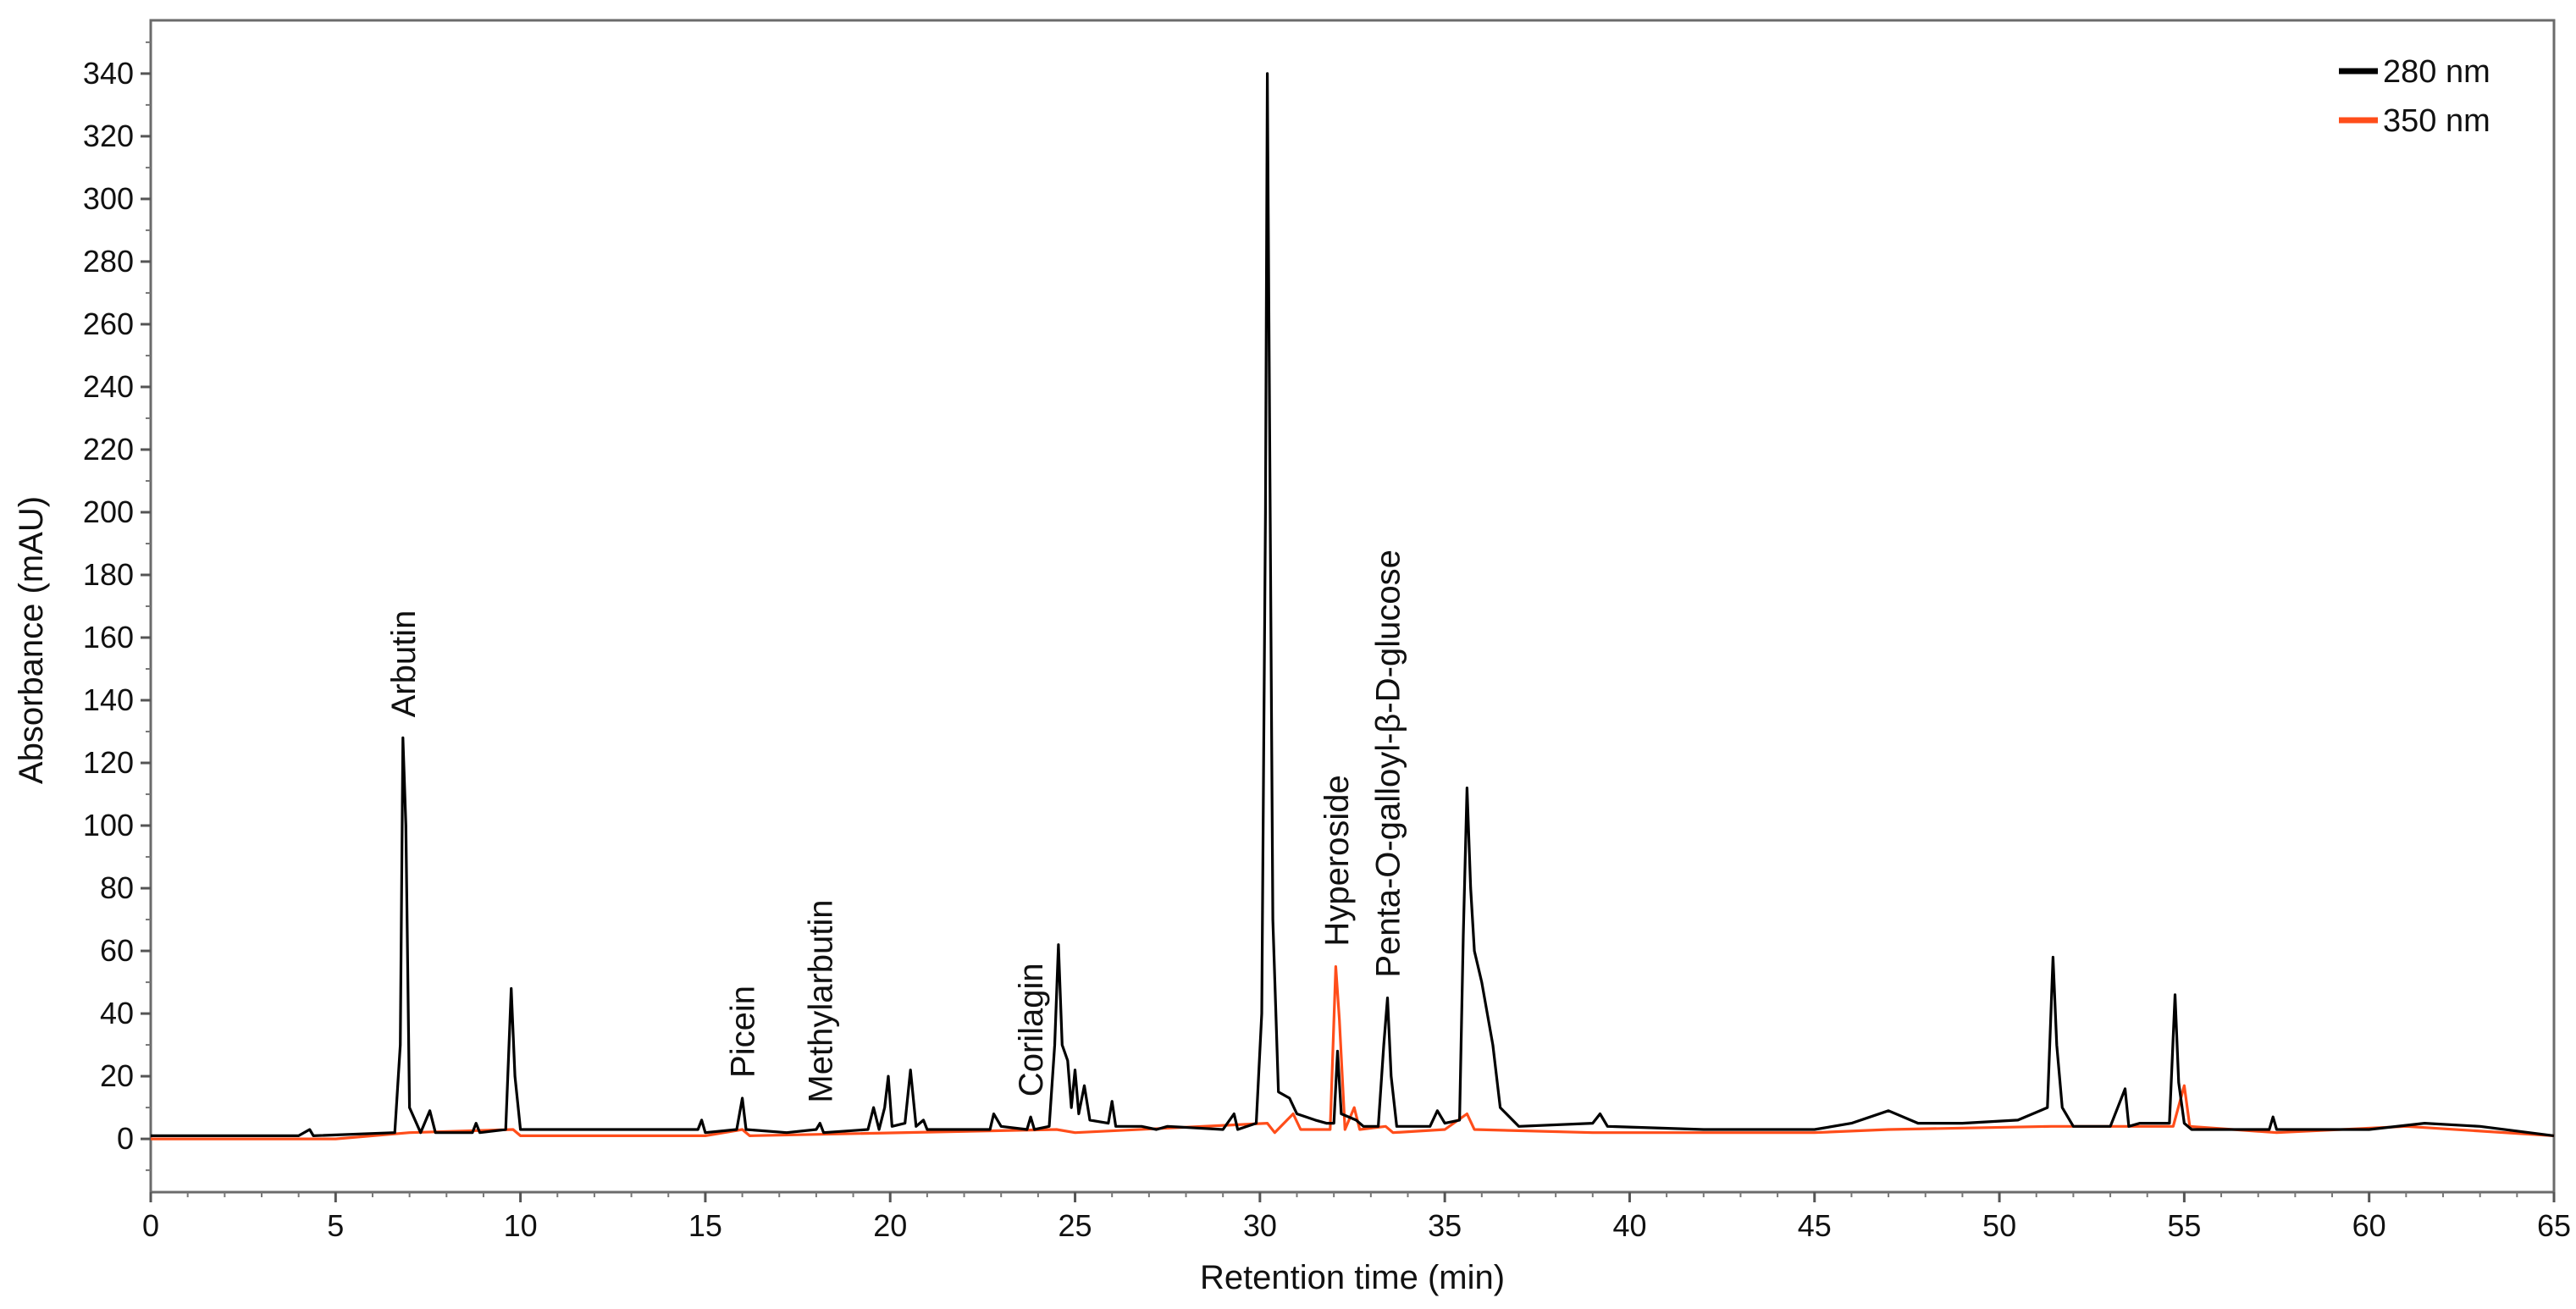 The width and height of the screenshot is (2576, 1309). I want to click on x-tick-label: 35, so click(1445, 1225).